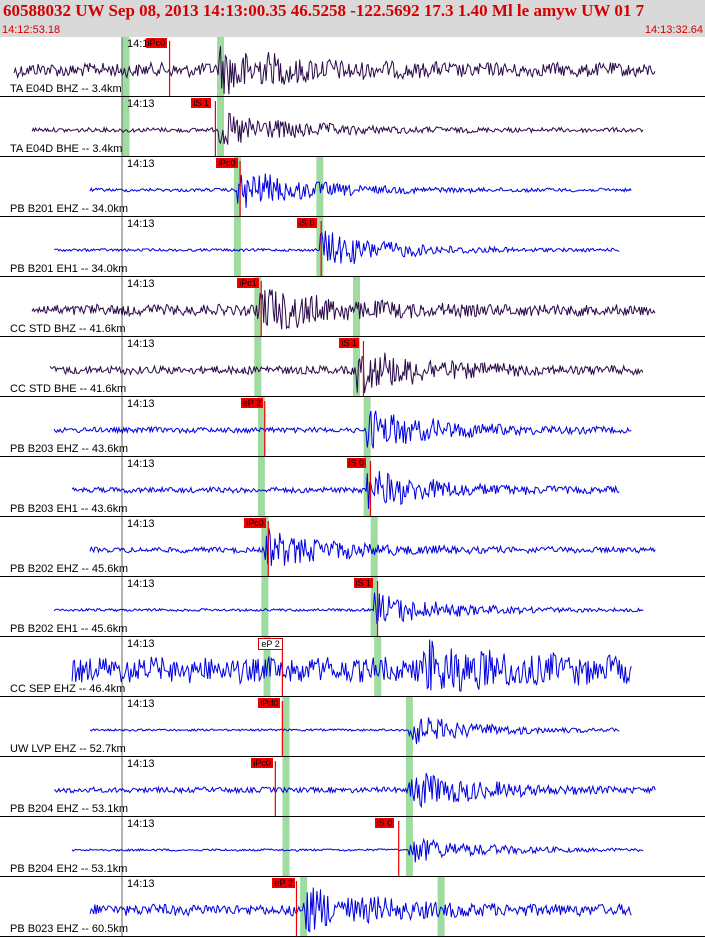  What do you see at coordinates (69, 269) in the screenshot?
I see `channel-label: PB B201 EH1 -- 34.0km` at bounding box center [69, 269].